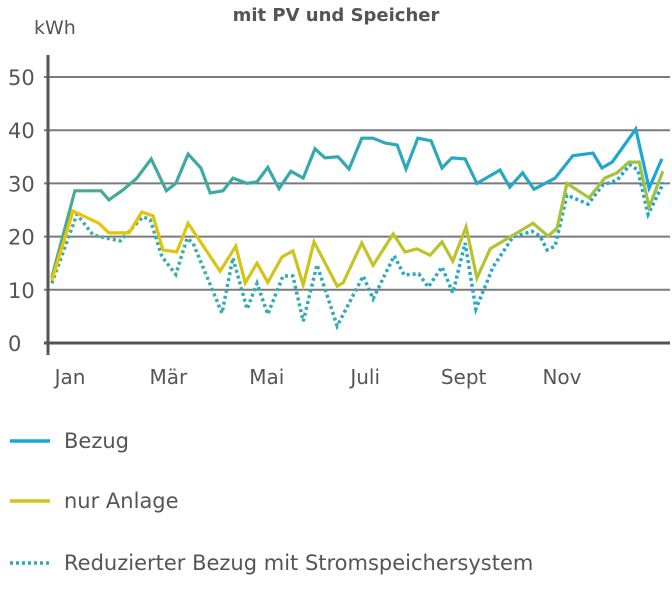  Describe the element at coordinates (30, 441) in the screenshot. I see `legend-swatch-bezug` at that location.